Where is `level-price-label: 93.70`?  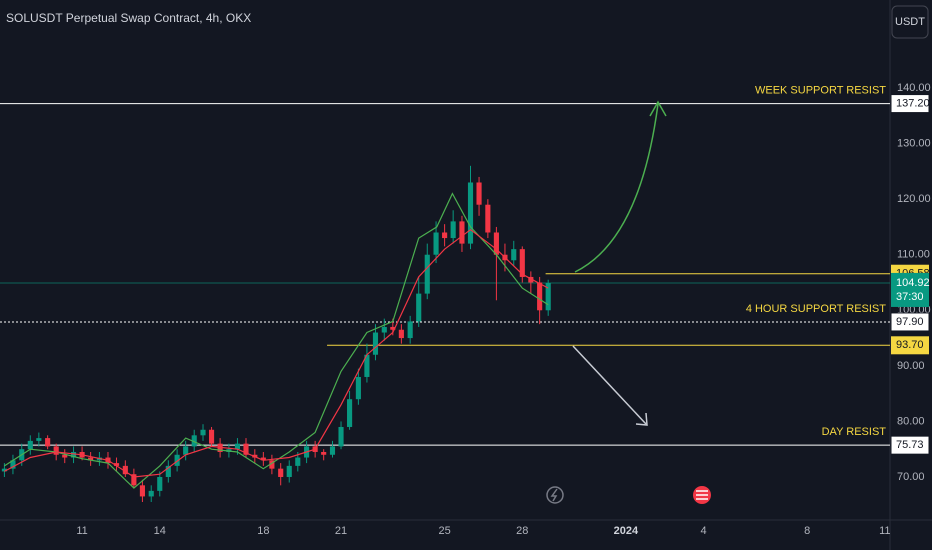
level-price-label: 93.70 is located at coordinates (910, 345).